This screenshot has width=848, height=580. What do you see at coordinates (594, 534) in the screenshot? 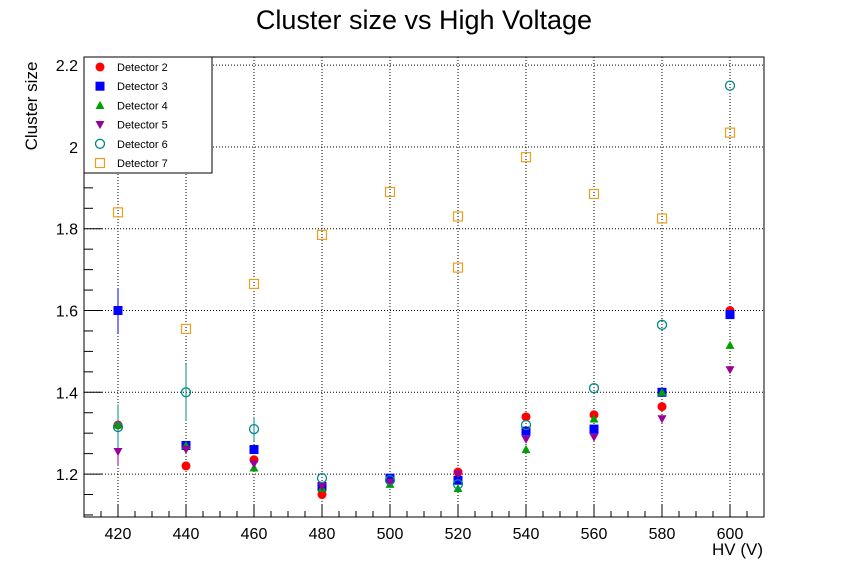
I see `x-tick-label: 560` at bounding box center [594, 534].